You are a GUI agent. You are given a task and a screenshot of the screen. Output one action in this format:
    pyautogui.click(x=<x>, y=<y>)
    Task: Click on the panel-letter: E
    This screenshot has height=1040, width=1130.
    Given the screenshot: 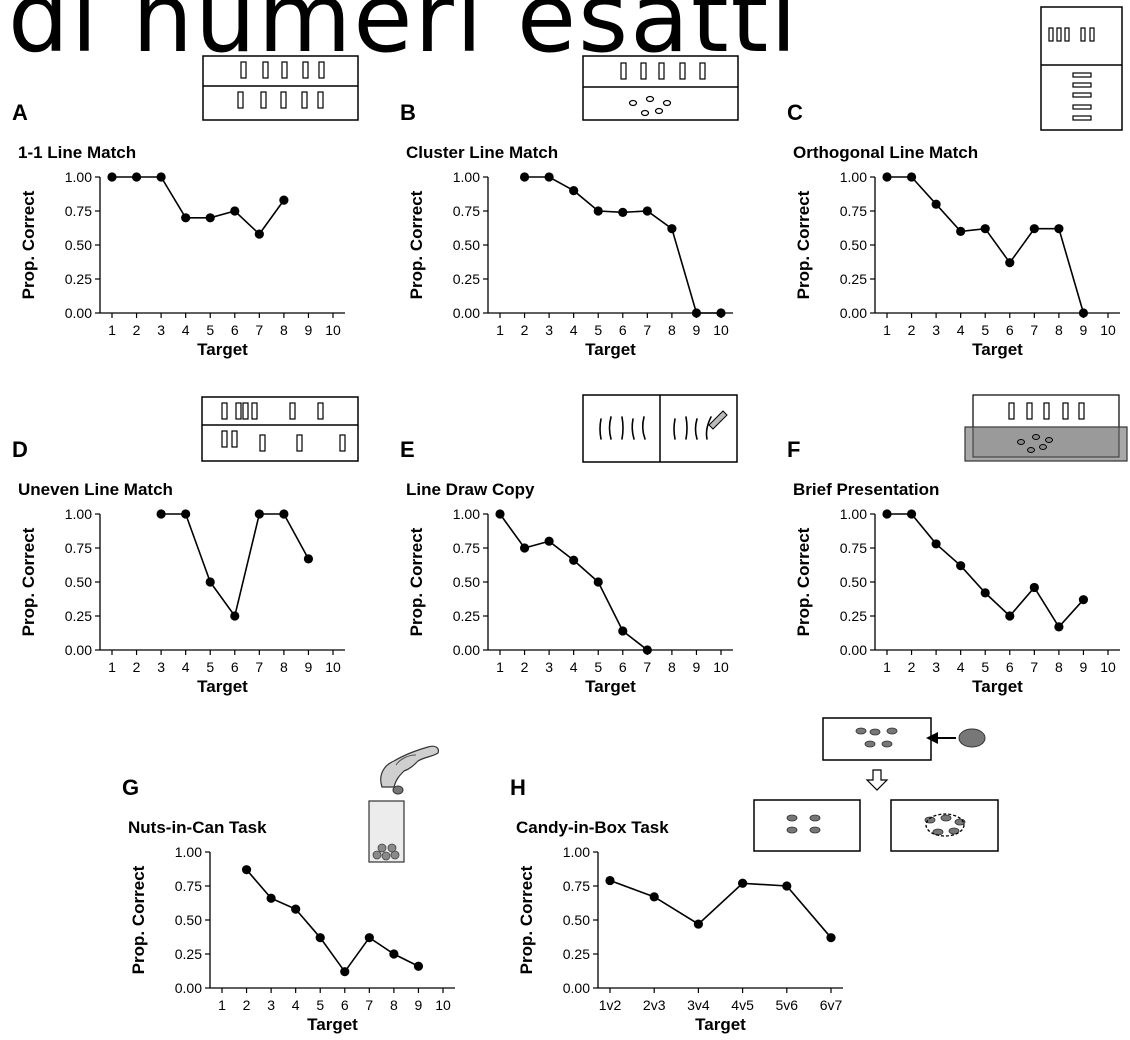 What is the action you would take?
    pyautogui.click(x=407, y=449)
    